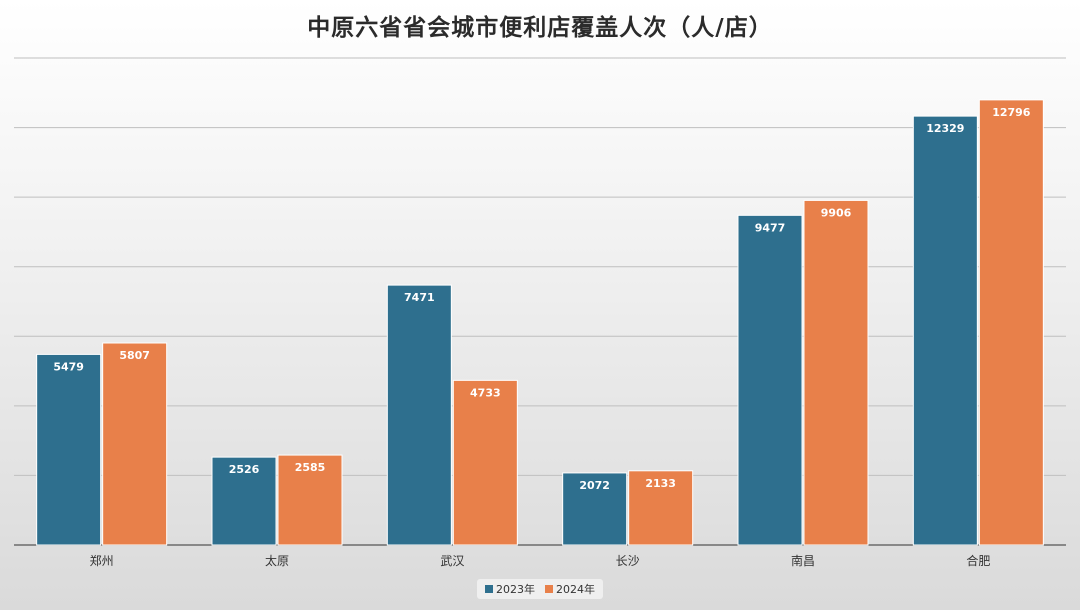 Image resolution: width=1080 pixels, height=610 pixels. What do you see at coordinates (803, 560) in the screenshot?
I see `x-tick-label: 南昌` at bounding box center [803, 560].